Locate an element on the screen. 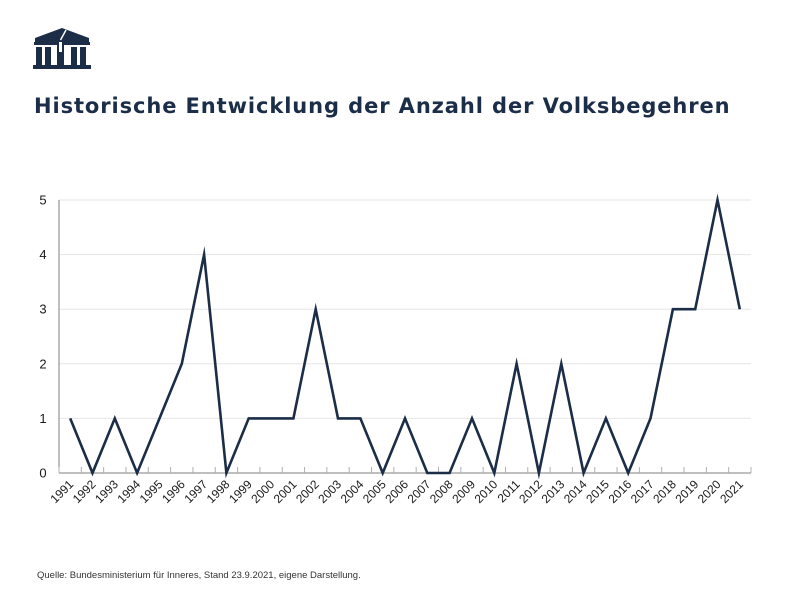 This screenshot has width=800, height=601. x-tick-label: 2011 is located at coordinates (509, 491).